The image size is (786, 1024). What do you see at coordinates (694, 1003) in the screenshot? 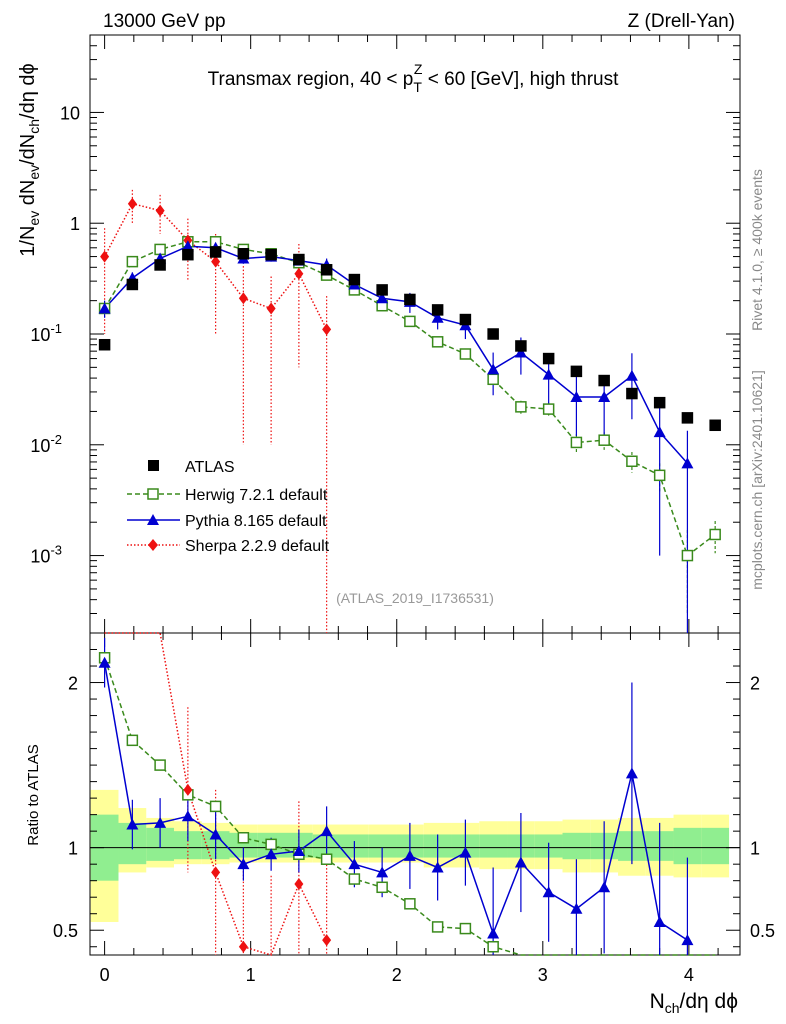
I see `x-axis-label: Nch/dη dϕ` at bounding box center [694, 1003].